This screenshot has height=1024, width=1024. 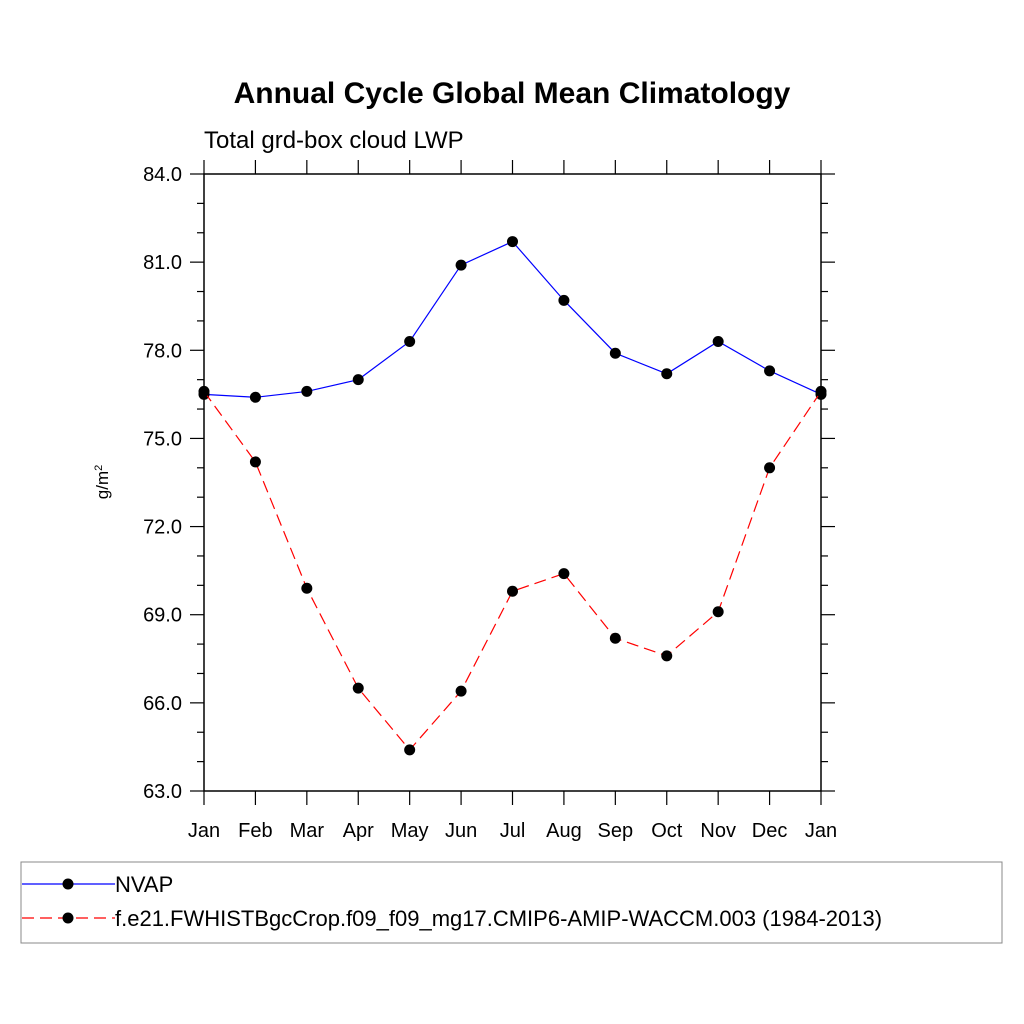 What do you see at coordinates (461, 831) in the screenshot?
I see `x-tick-label: Jun` at bounding box center [461, 831].